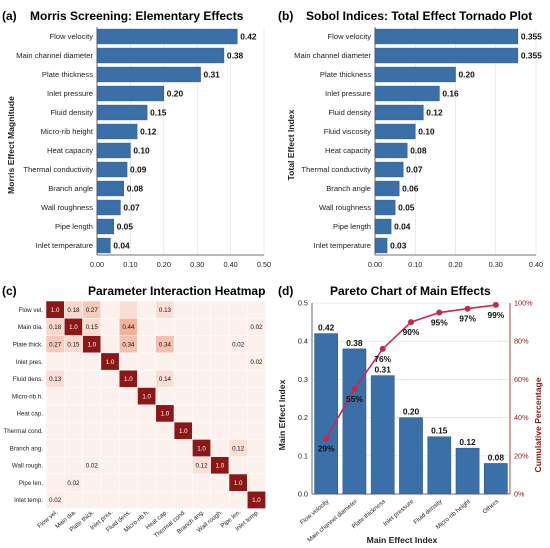  I want to click on morris-value-label: 0.42, so click(248, 37).